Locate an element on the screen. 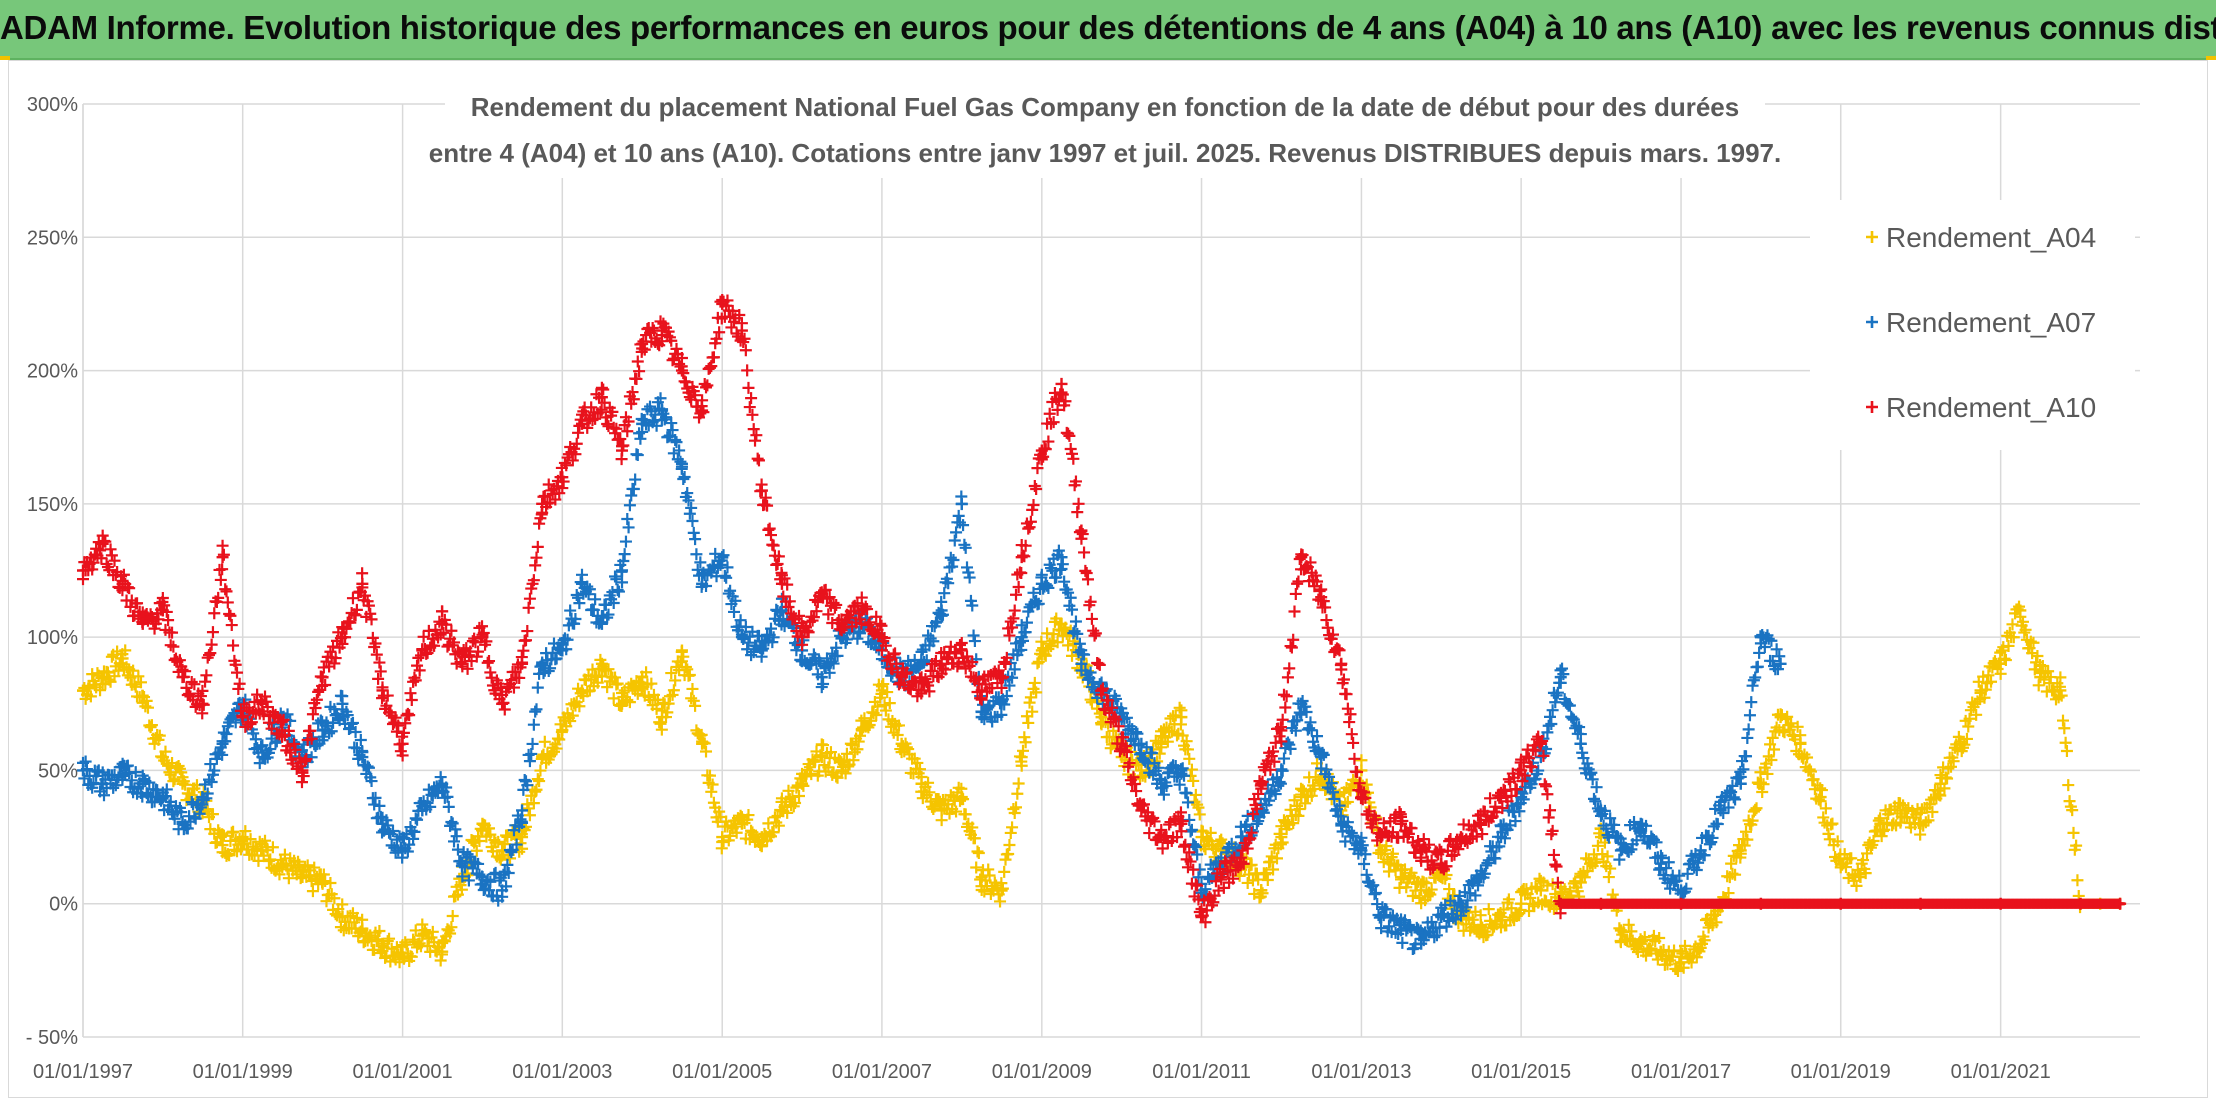 The image size is (2216, 1102). y-tick-label: 100% is located at coordinates (52, 638).